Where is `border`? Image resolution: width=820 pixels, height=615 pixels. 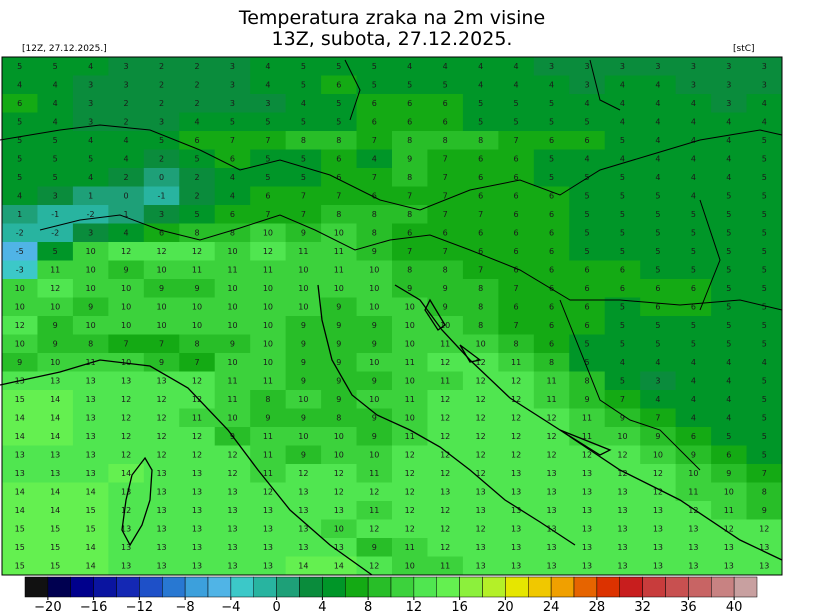
border is located at coordinates (411, 262).